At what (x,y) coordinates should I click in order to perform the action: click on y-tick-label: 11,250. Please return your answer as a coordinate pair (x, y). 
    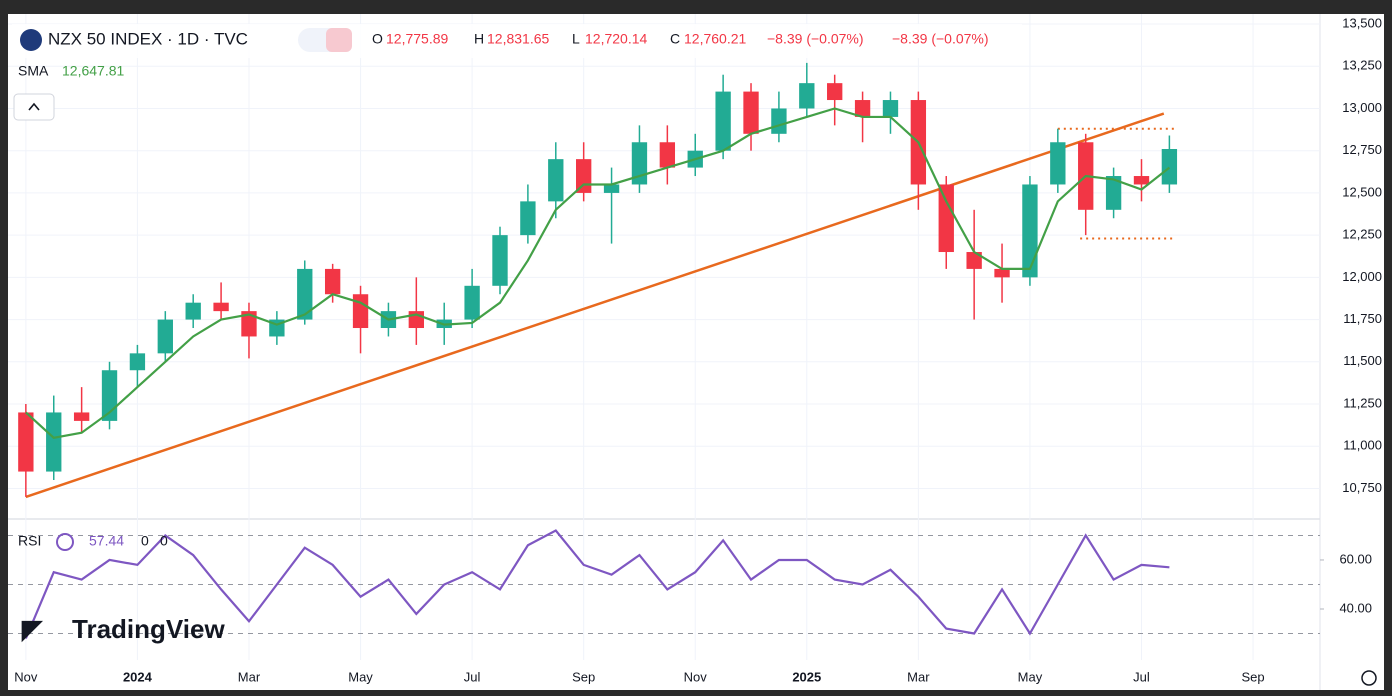
    Looking at the image, I should click on (1362, 402).